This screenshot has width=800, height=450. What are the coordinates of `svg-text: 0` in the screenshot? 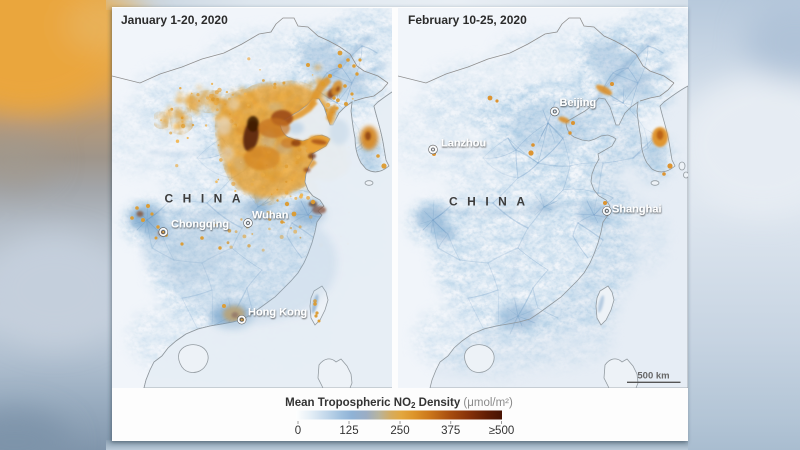 It's located at (298, 431).